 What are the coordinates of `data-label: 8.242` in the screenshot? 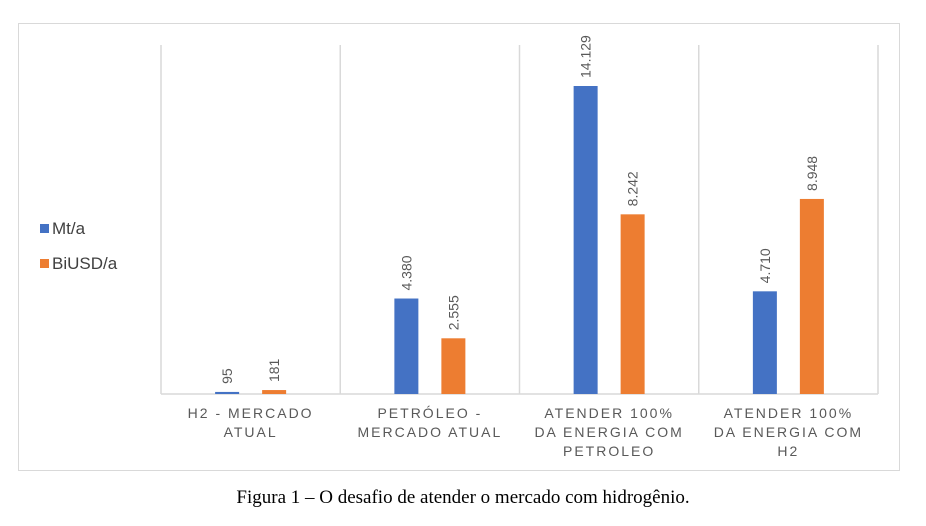 It's located at (633, 188).